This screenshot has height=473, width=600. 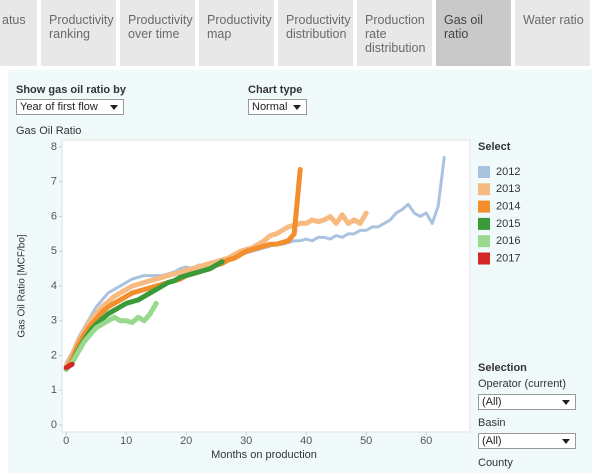 I want to click on filter-label: Basin, so click(x=492, y=423).